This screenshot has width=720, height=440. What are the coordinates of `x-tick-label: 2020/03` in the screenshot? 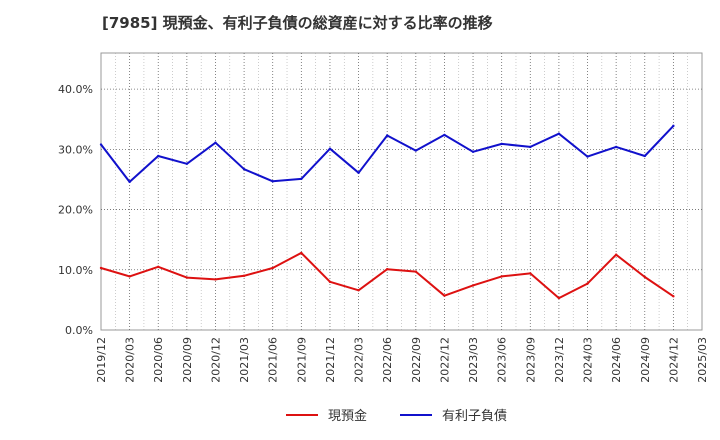 It's located at (130, 360).